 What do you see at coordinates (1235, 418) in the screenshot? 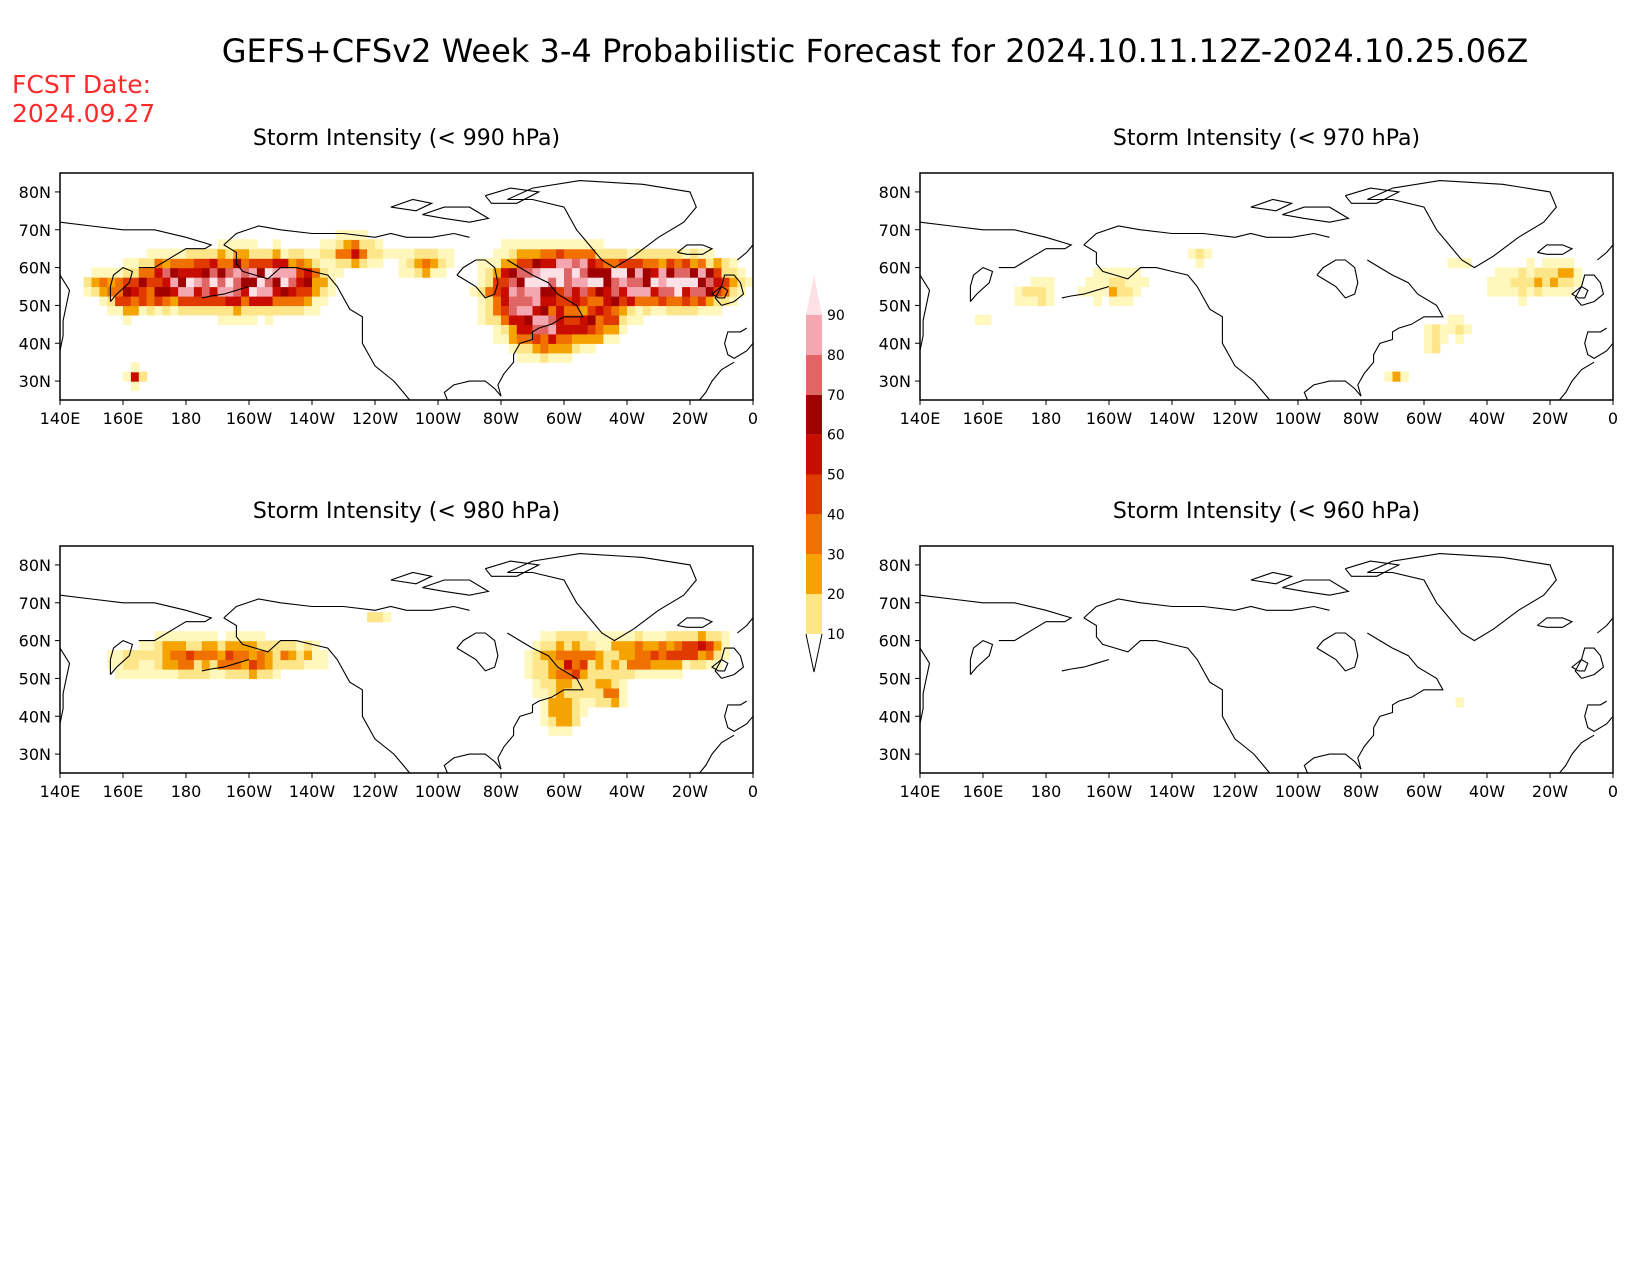
I see `x-tick-label: 120W` at bounding box center [1235, 418].